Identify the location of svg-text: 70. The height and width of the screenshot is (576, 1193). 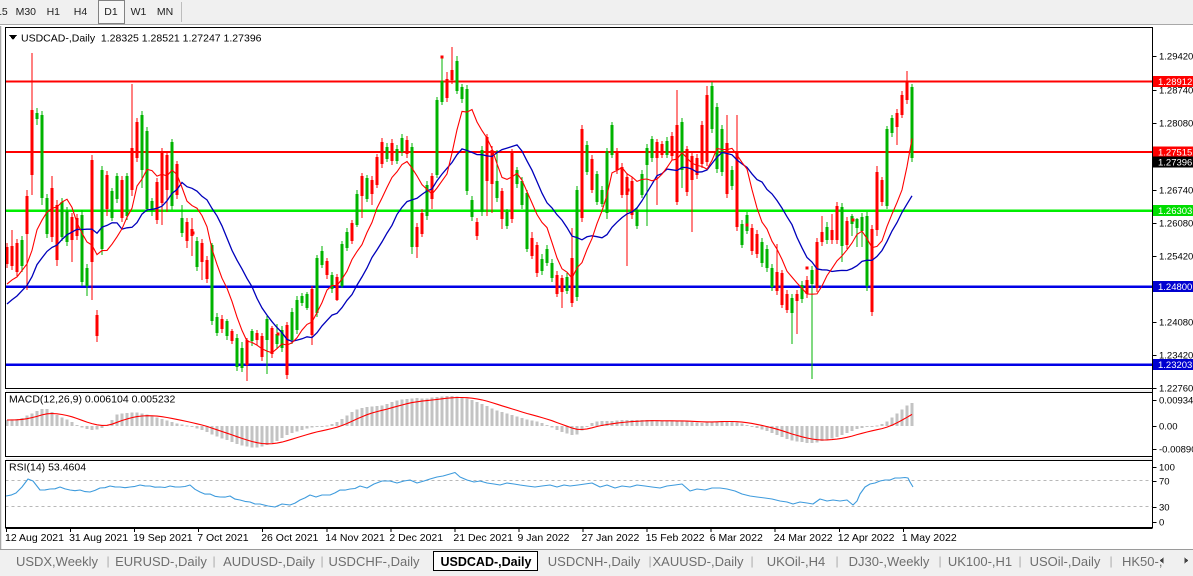
(1164, 482).